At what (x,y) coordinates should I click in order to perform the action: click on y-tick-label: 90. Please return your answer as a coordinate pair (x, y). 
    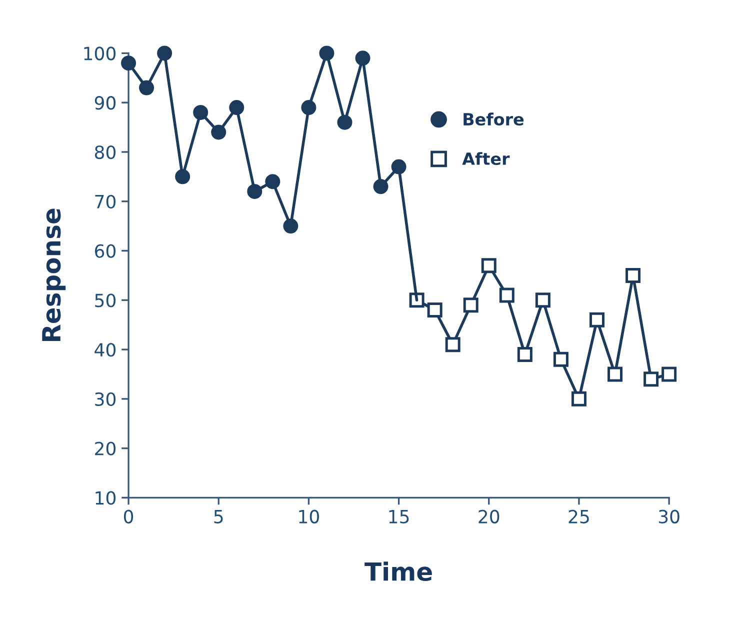
    Looking at the image, I should click on (105, 103).